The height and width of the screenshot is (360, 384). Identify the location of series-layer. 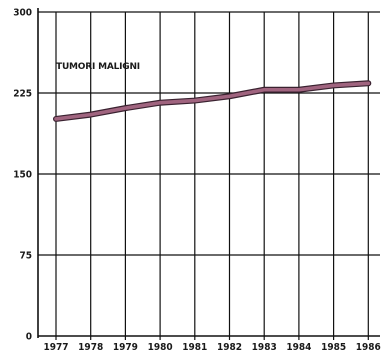
(212, 101).